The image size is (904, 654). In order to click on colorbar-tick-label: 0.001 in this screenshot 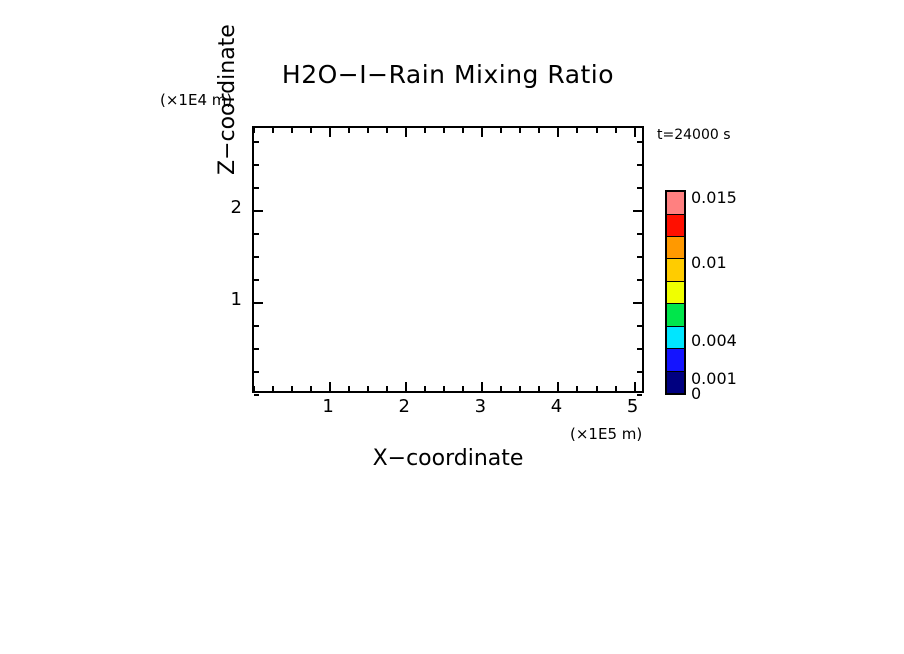, I will do `click(714, 378)`.